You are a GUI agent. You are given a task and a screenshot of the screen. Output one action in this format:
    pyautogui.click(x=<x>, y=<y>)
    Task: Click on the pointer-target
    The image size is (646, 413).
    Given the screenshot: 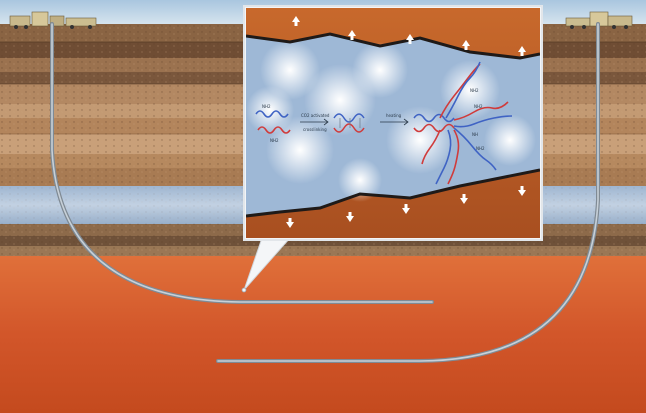 What is the action you would take?
    pyautogui.click(x=244, y=290)
    